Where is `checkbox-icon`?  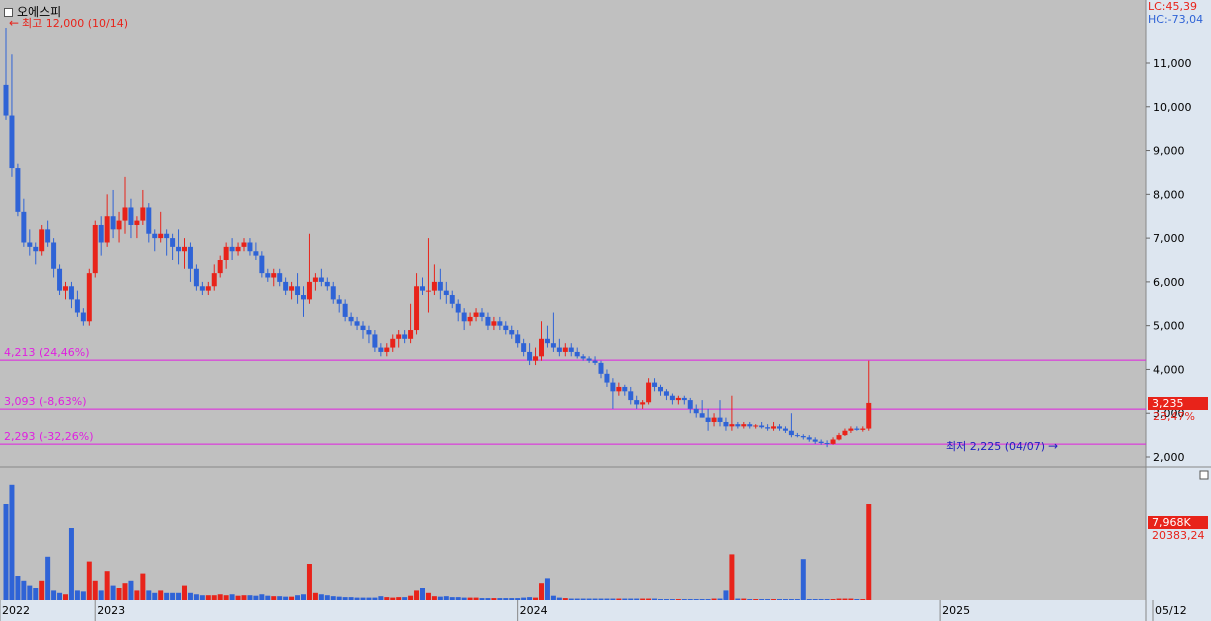 checkbox-icon is located at coordinates (8, 12).